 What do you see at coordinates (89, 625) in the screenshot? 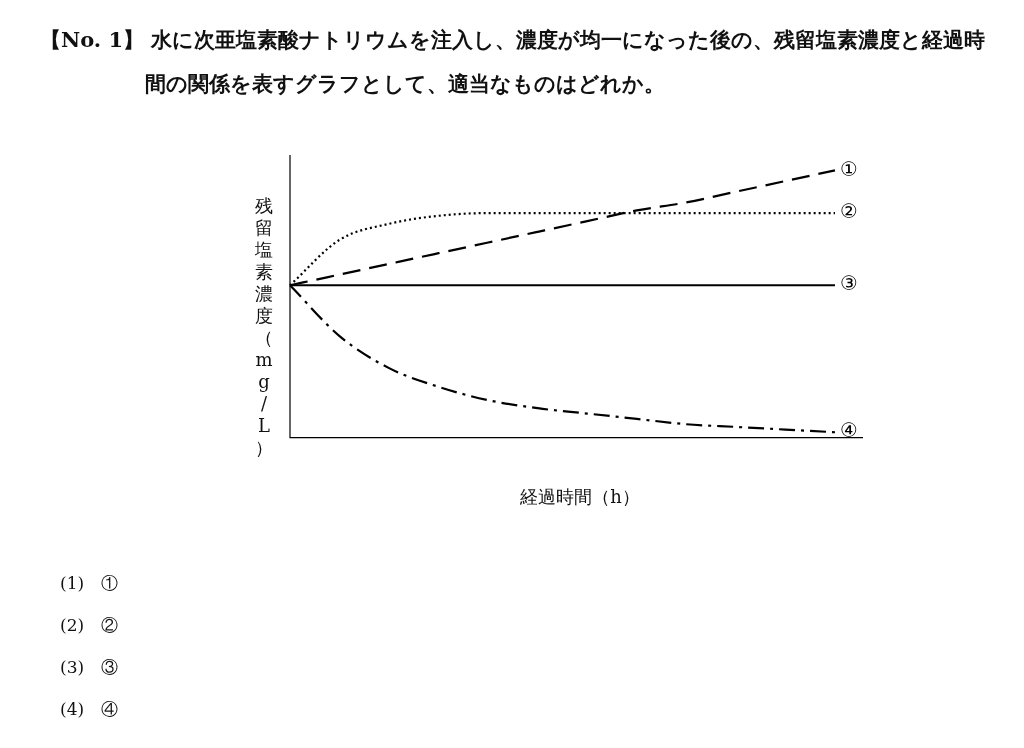
I see `text: (2) ②` at bounding box center [89, 625].